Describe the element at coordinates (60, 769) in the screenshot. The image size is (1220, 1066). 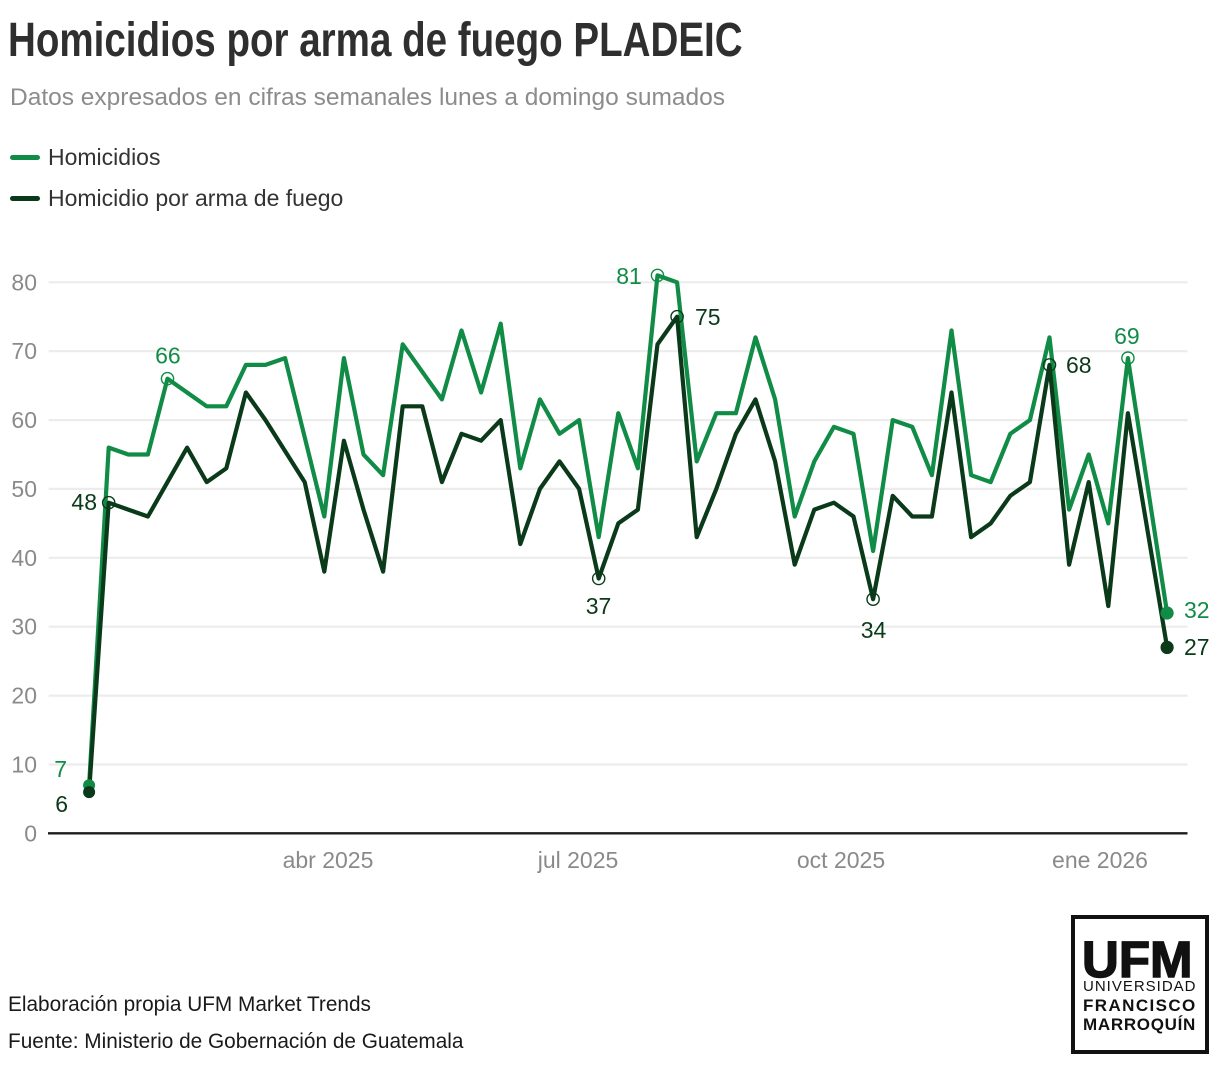
I see `svg-text: 7` at that location.